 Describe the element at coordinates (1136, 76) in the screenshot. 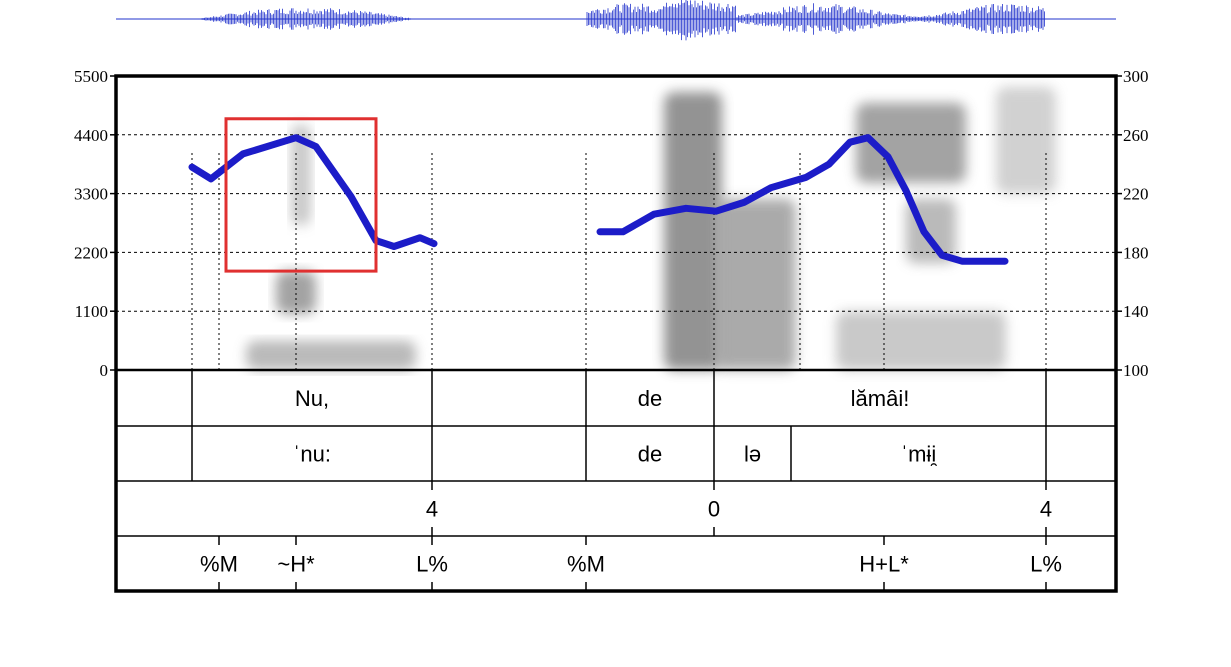

I see `right-tick-label-0: 300` at that location.